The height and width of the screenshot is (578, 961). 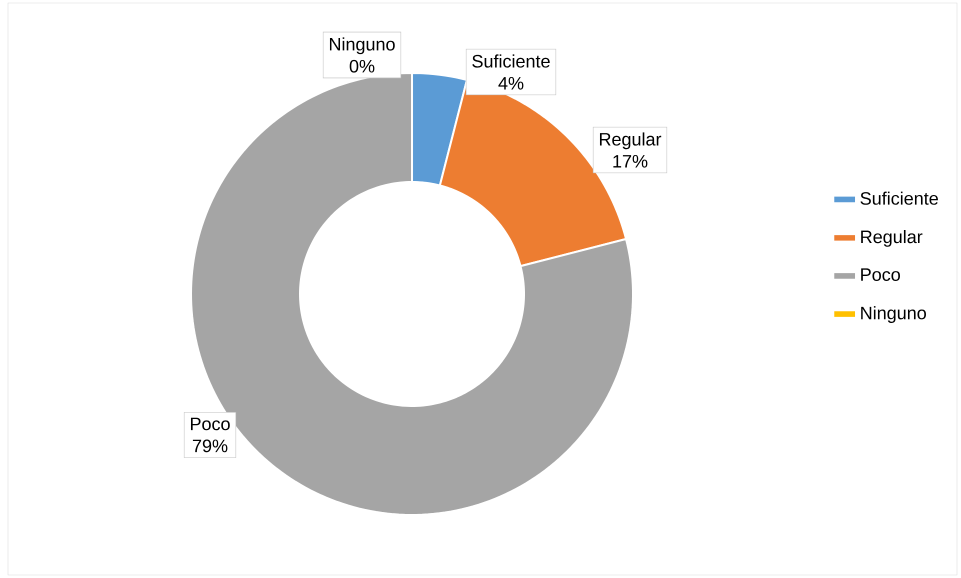 What do you see at coordinates (891, 238) in the screenshot?
I see `legend-label: Regular` at bounding box center [891, 238].